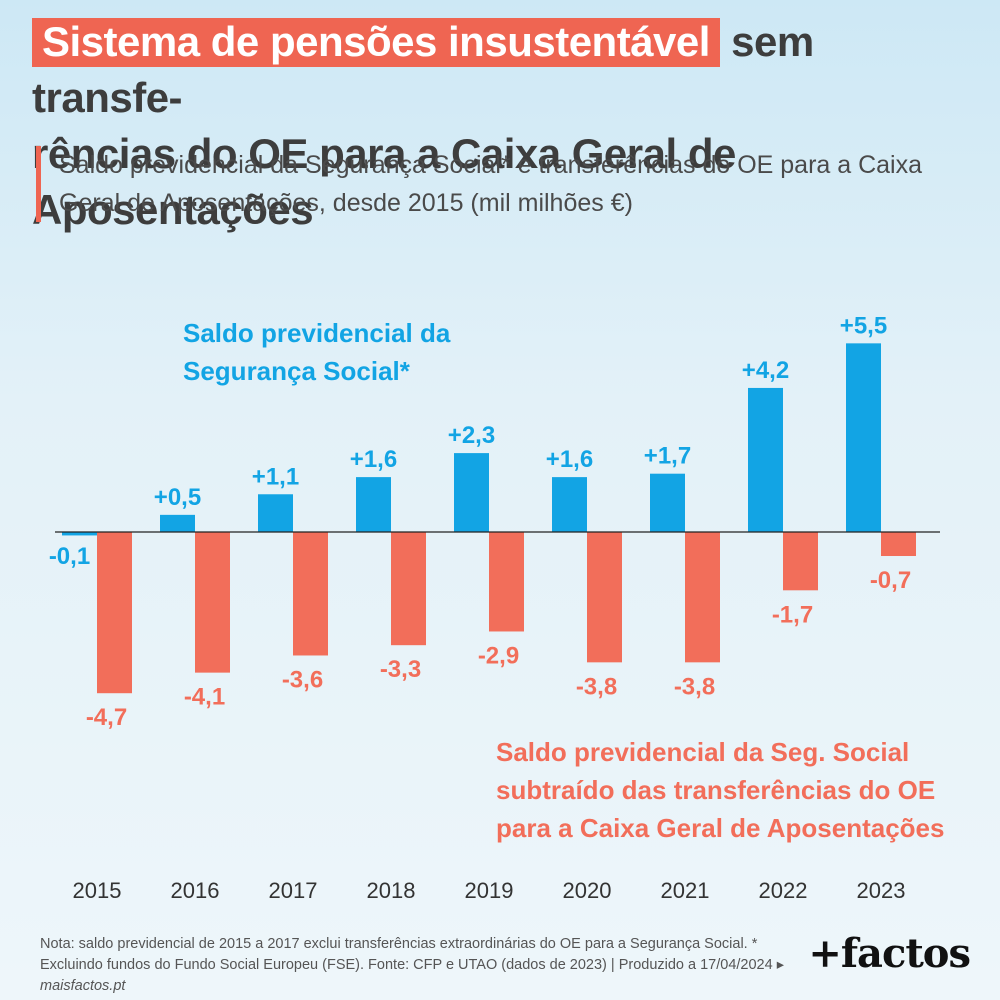 This screenshot has width=1000, height=1000. What do you see at coordinates (376, 42) in the screenshot?
I see `title-highlight: Sistema de pensões insustentável` at bounding box center [376, 42].